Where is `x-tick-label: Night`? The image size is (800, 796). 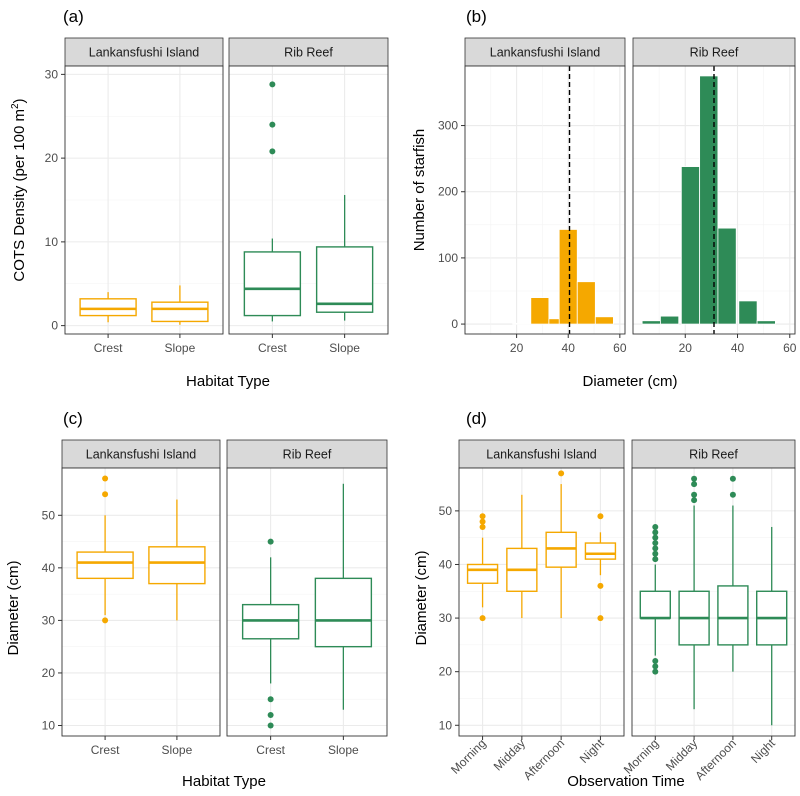 x-tick-label: Night is located at coordinates (763, 751).